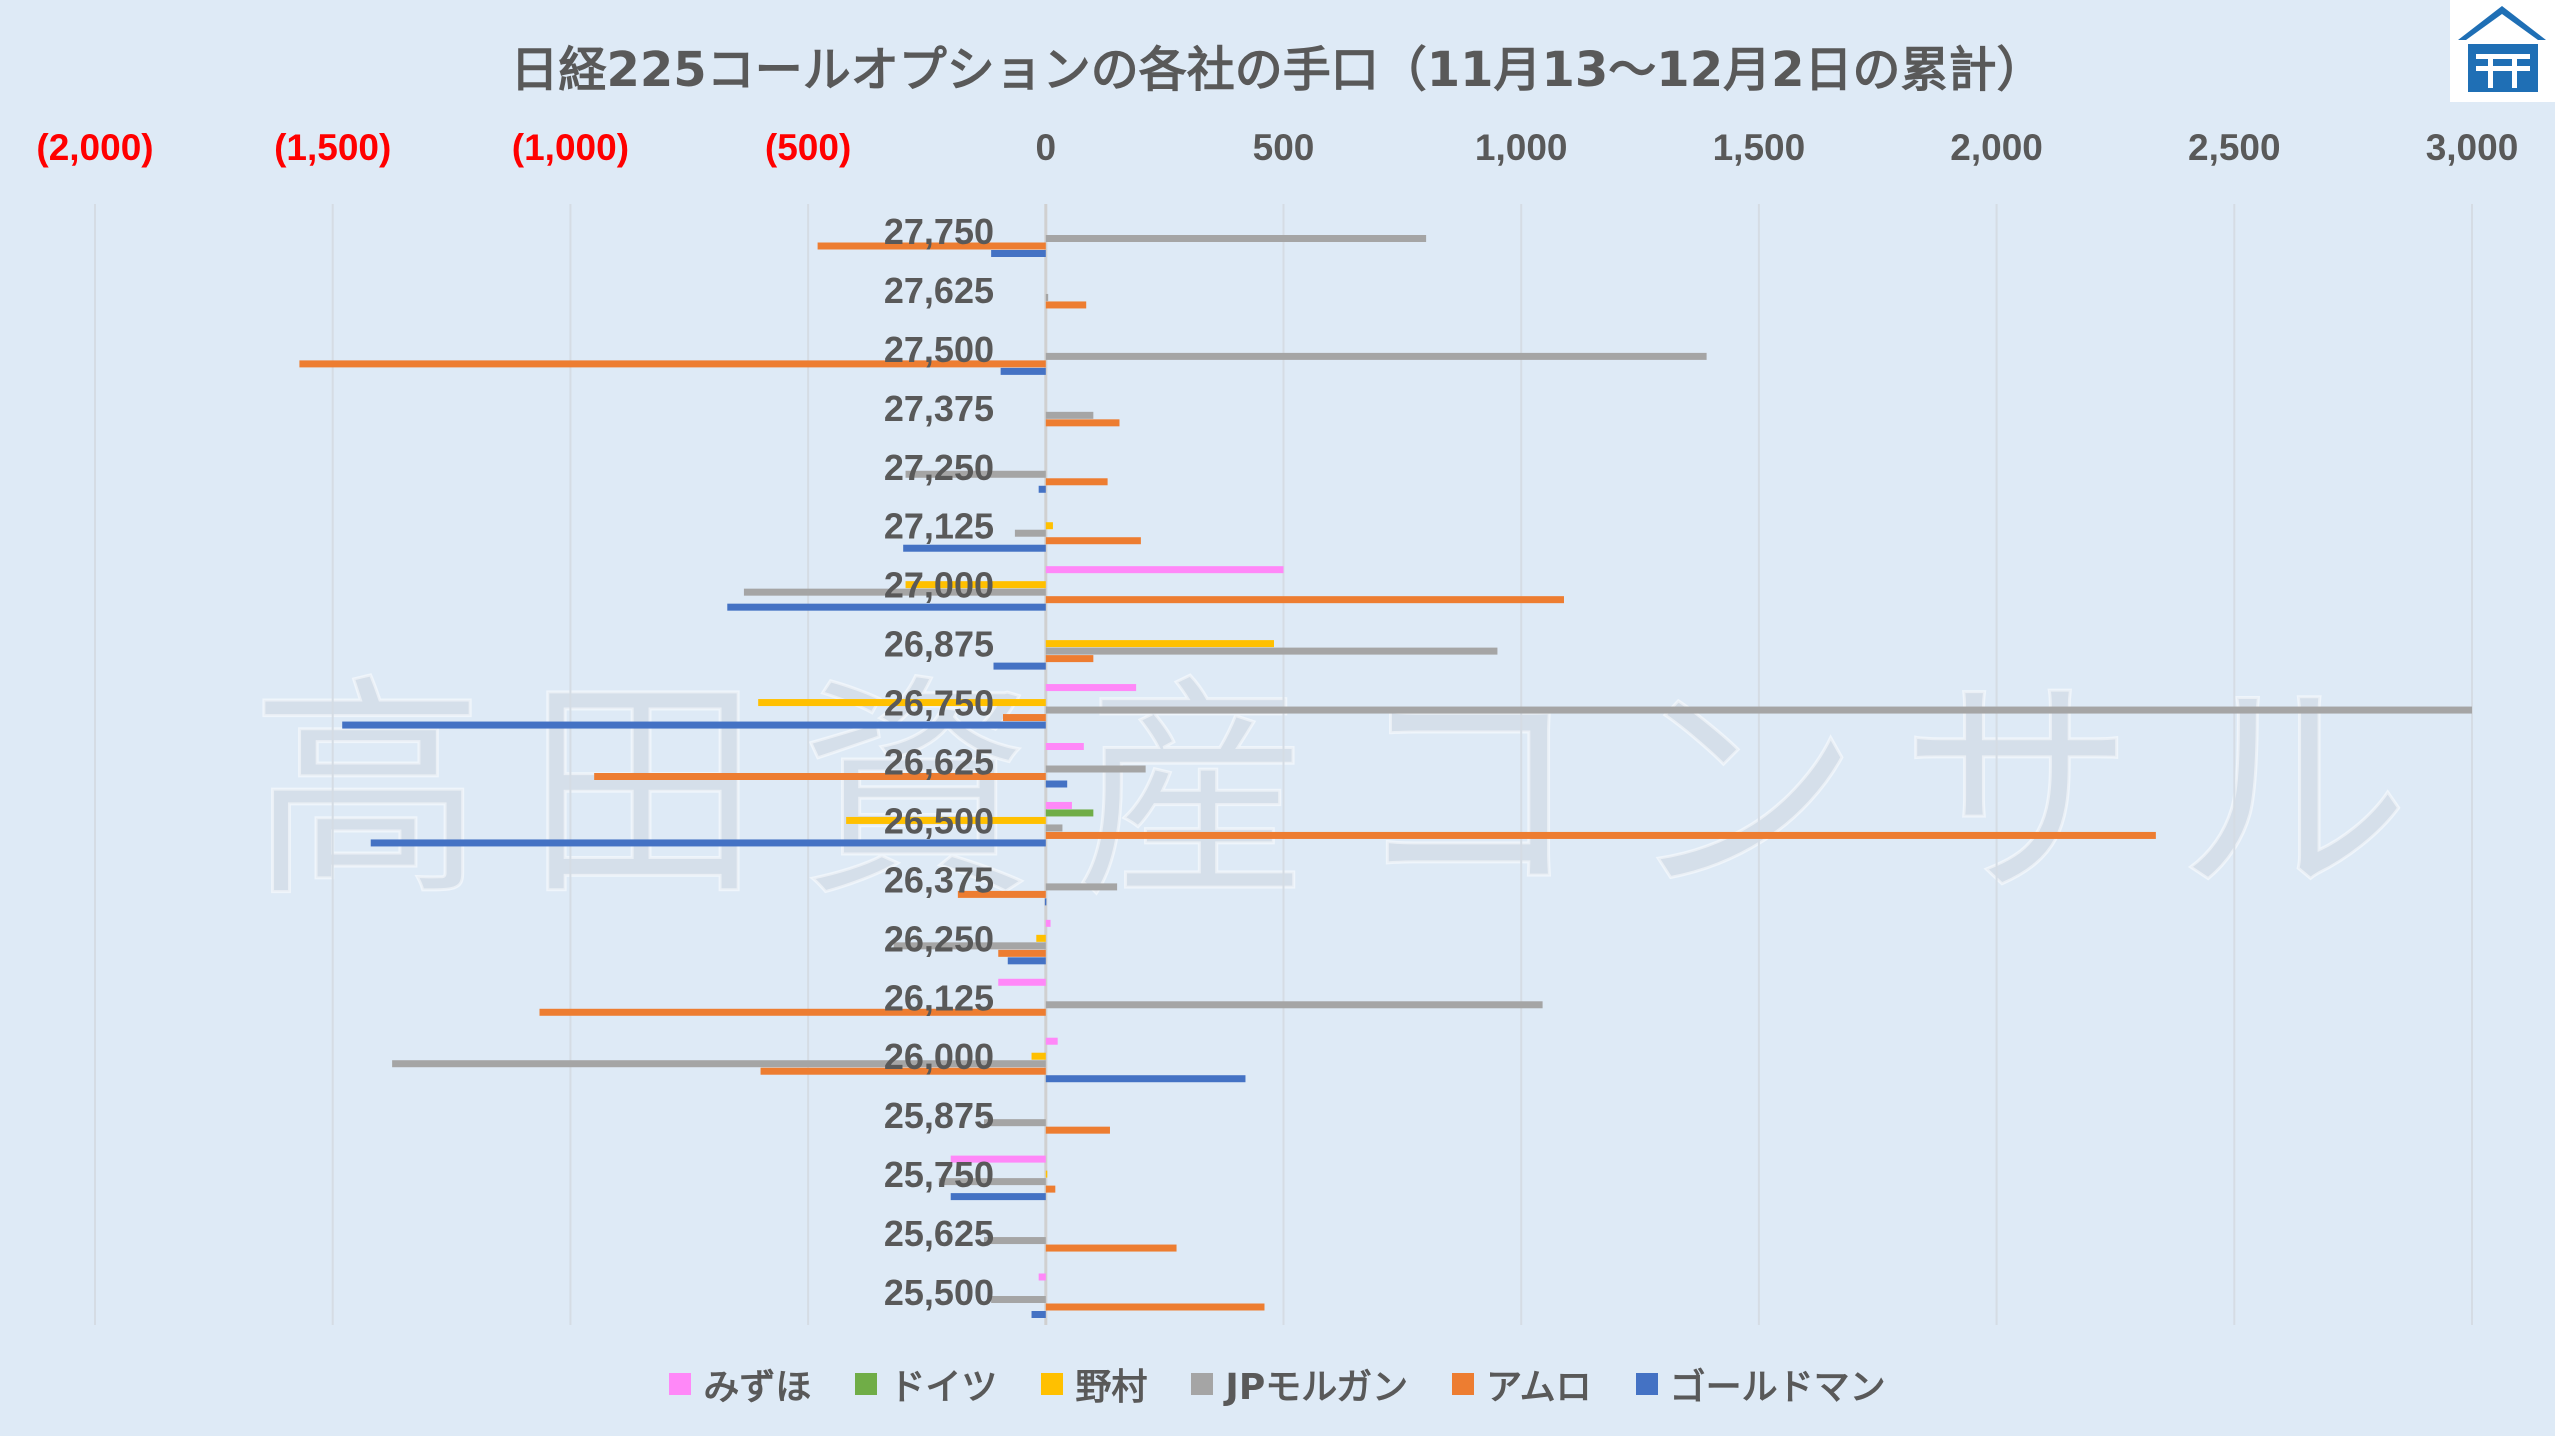 This screenshot has height=1436, width=2555. Describe the element at coordinates (1042, 489) in the screenshot. I see `bar-ゴールドマン-27,250` at that location.